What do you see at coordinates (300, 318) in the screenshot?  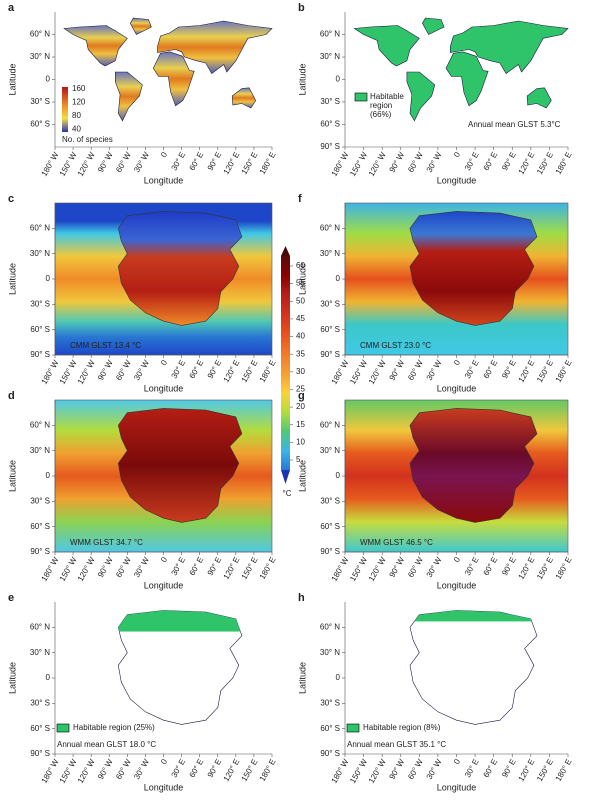 I see `colorbar-tick-label: 45` at bounding box center [300, 318].